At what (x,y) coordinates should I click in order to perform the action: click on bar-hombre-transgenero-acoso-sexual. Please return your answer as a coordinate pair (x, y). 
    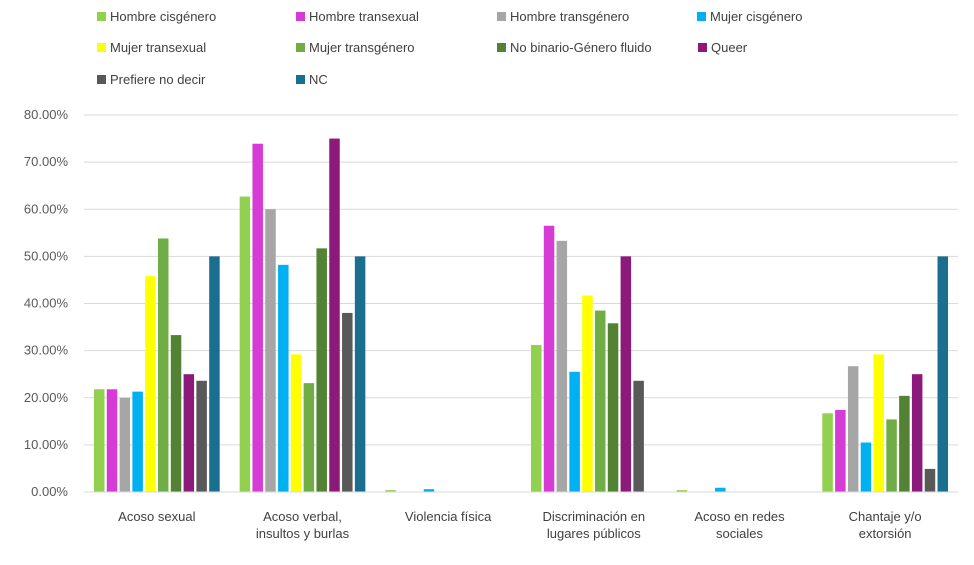
    Looking at the image, I should click on (125, 444).